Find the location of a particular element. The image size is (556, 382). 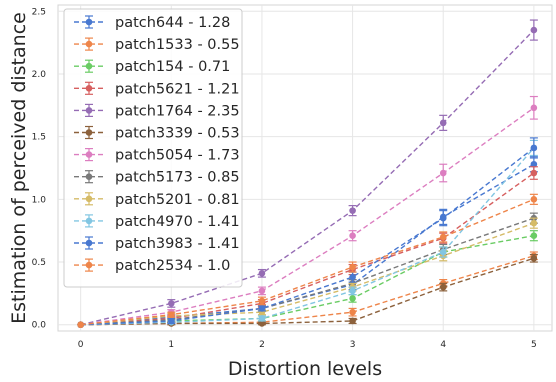

legend-item: patch3339 - 0.53 is located at coordinates (157, 134).